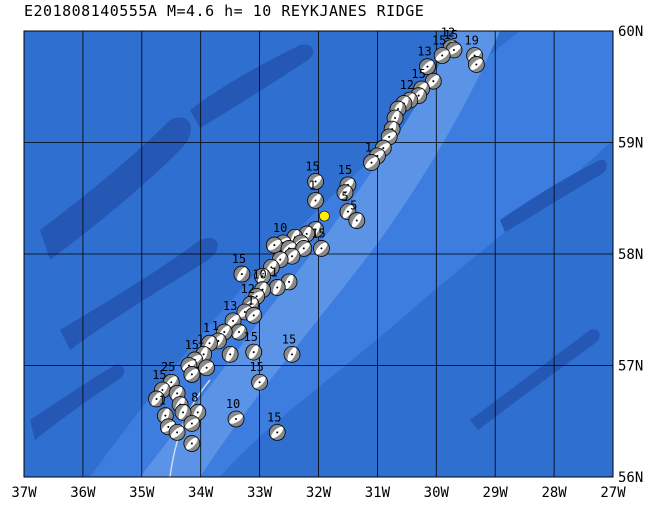 This screenshot has height=509, width=662. Describe the element at coordinates (353, 206) in the screenshot. I see `depth-label: 5` at that location.